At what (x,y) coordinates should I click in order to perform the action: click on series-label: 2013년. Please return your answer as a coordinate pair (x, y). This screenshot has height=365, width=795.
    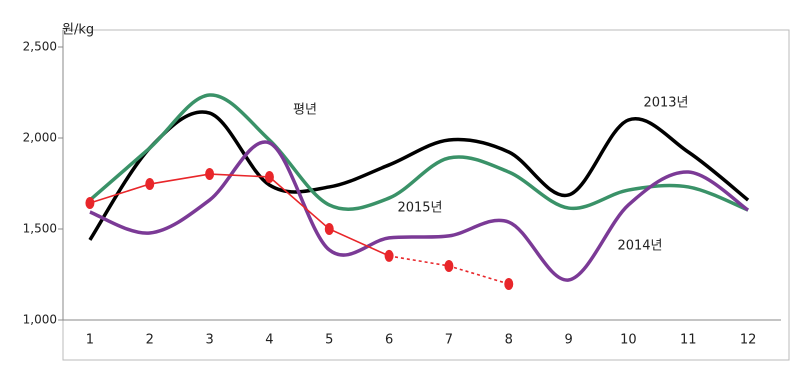
    Looking at the image, I should click on (665, 103).